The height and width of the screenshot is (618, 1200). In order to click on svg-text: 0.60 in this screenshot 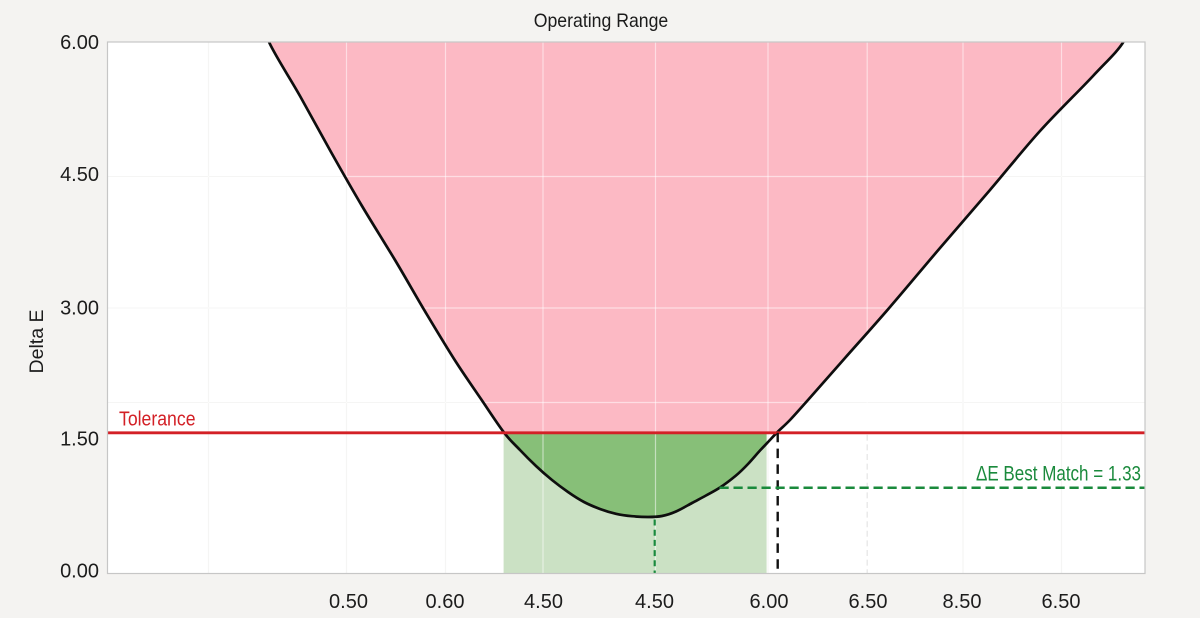, I will do `click(445, 602)`.